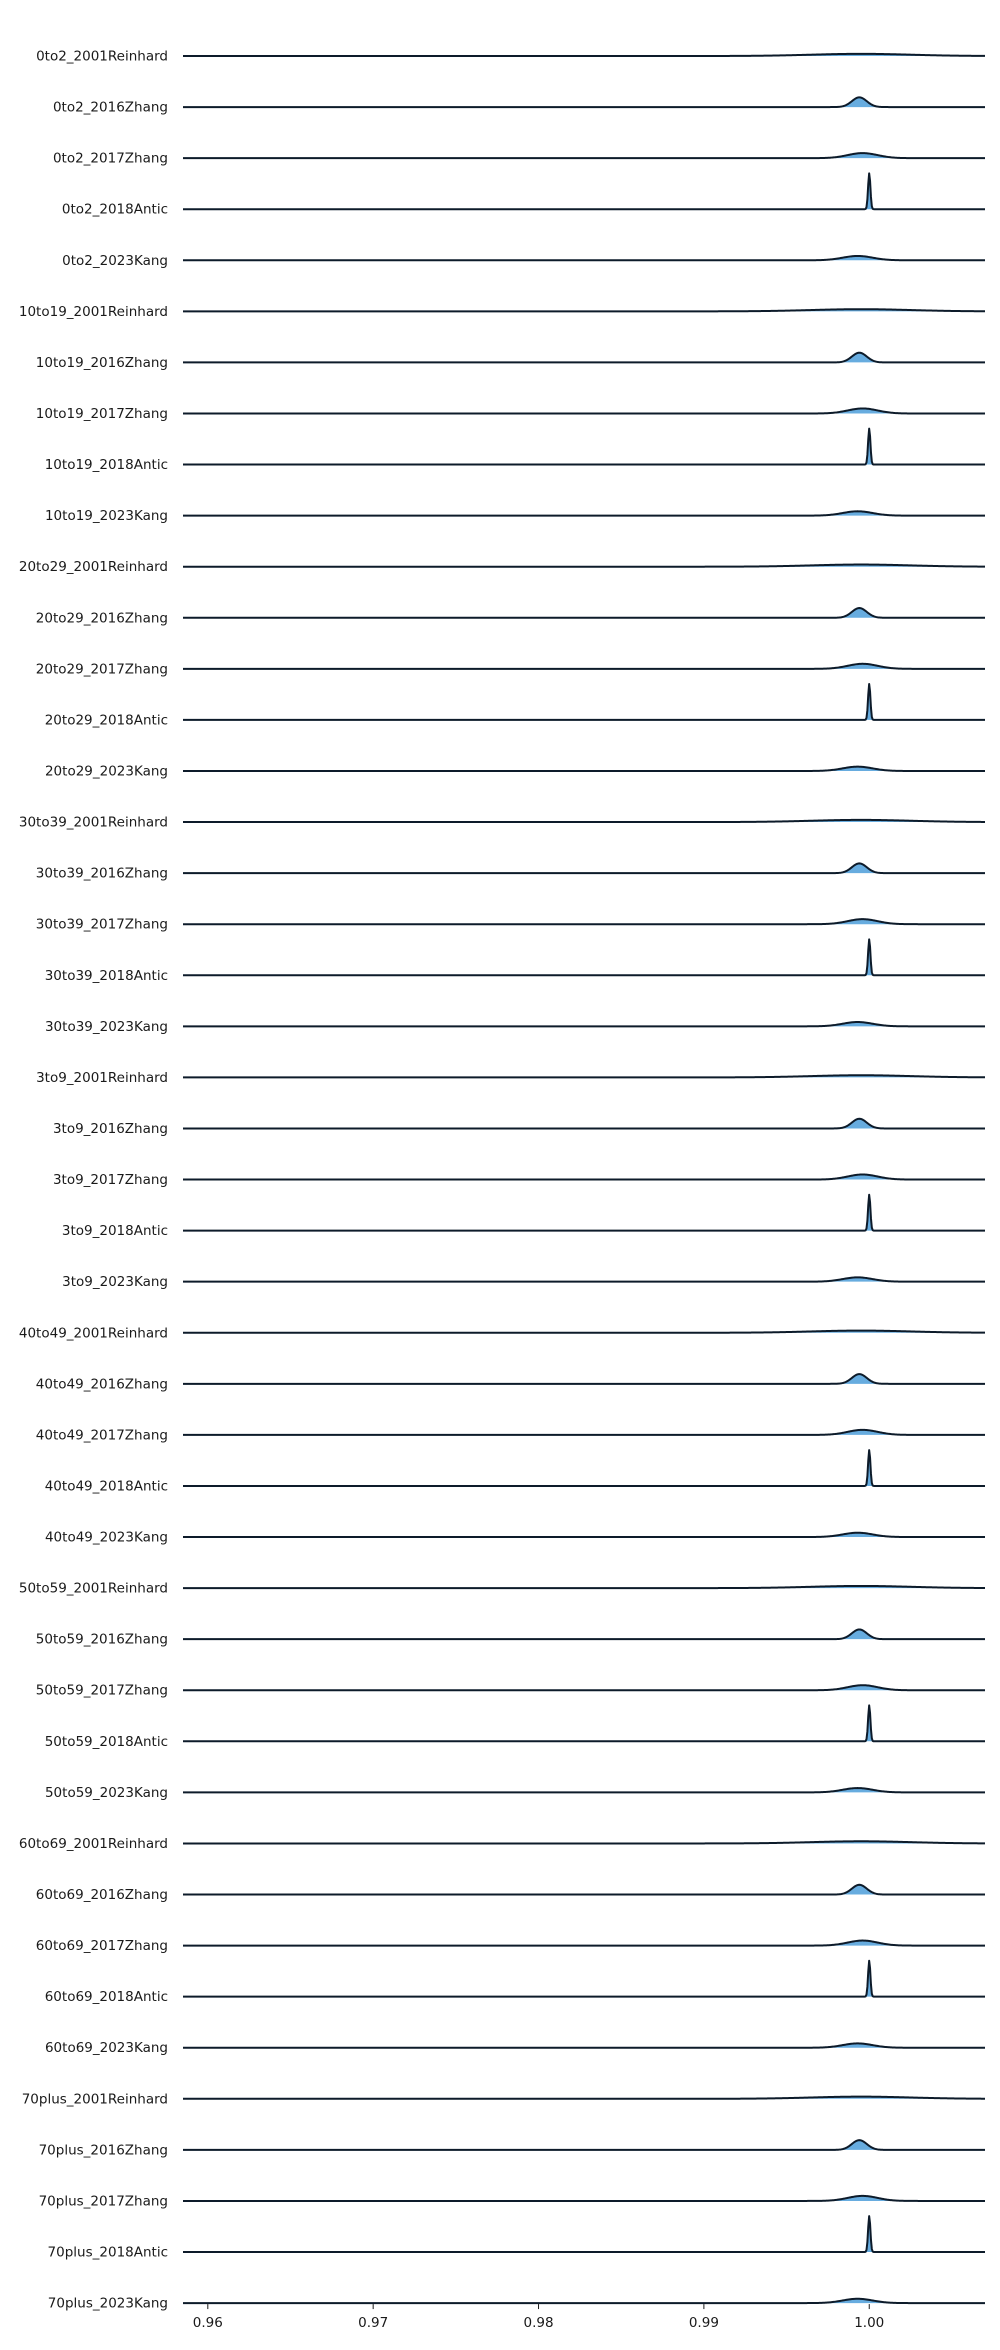 The image size is (1000, 2350). What do you see at coordinates (106, 1538) in the screenshot?
I see `row-label: 40to49_2023Kang` at bounding box center [106, 1538].